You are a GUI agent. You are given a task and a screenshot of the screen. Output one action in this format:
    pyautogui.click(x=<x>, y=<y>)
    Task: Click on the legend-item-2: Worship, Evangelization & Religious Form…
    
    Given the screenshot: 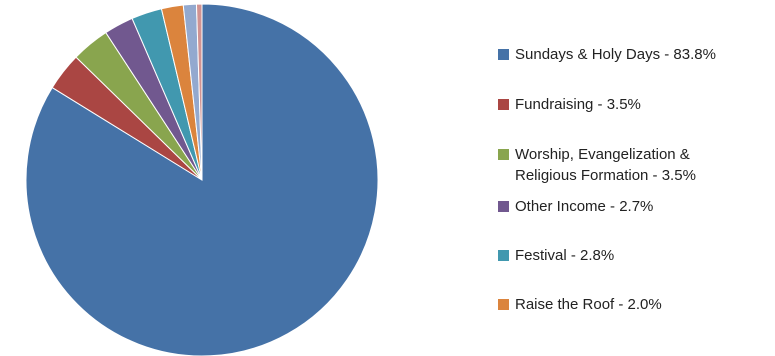 What is the action you would take?
    pyautogui.click(x=597, y=165)
    